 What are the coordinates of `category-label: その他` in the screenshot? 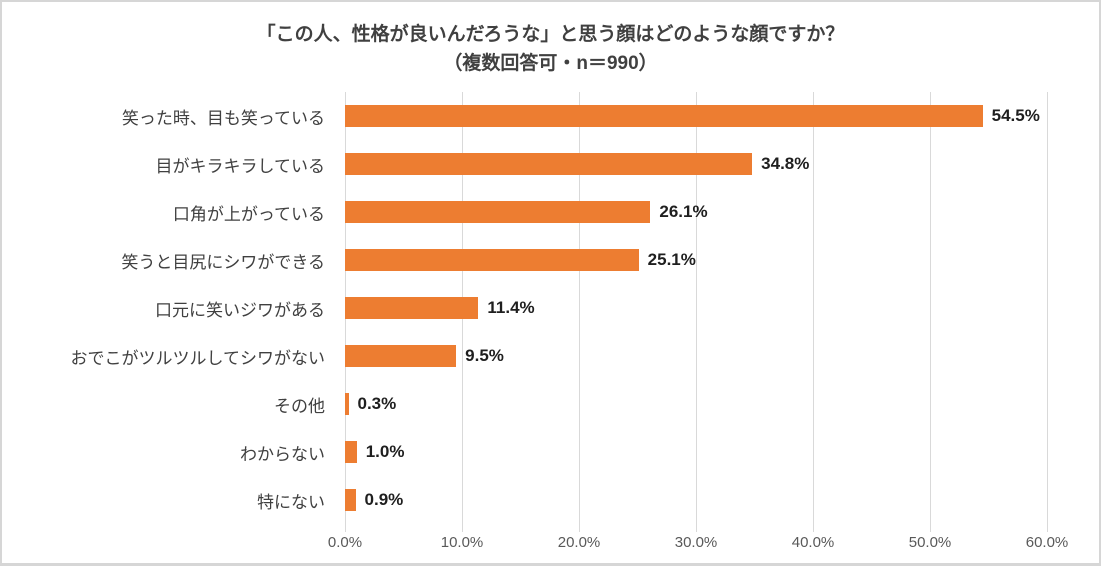 It's located at (299, 406).